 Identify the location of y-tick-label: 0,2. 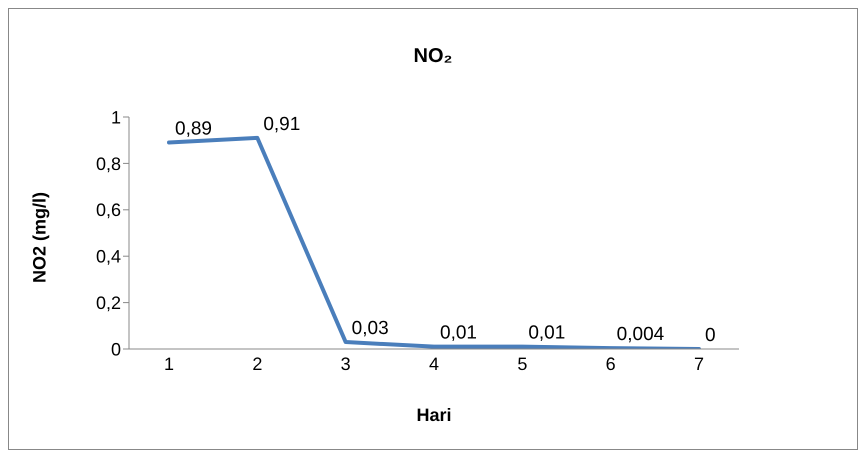
(108, 302).